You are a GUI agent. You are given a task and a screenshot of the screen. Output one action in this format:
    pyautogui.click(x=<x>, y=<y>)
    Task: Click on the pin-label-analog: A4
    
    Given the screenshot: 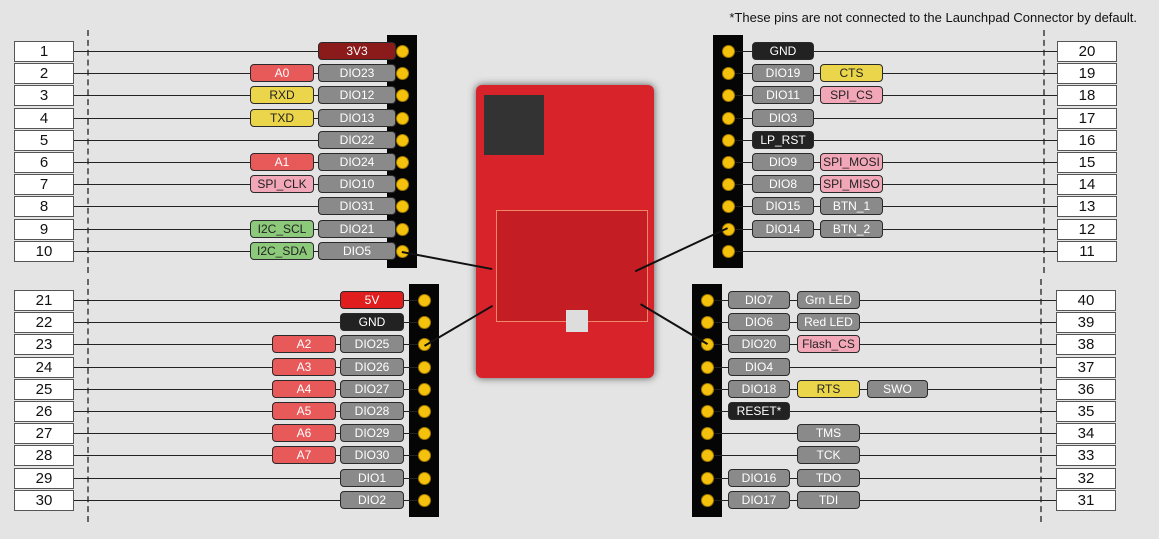 What is the action you would take?
    pyautogui.click(x=304, y=388)
    